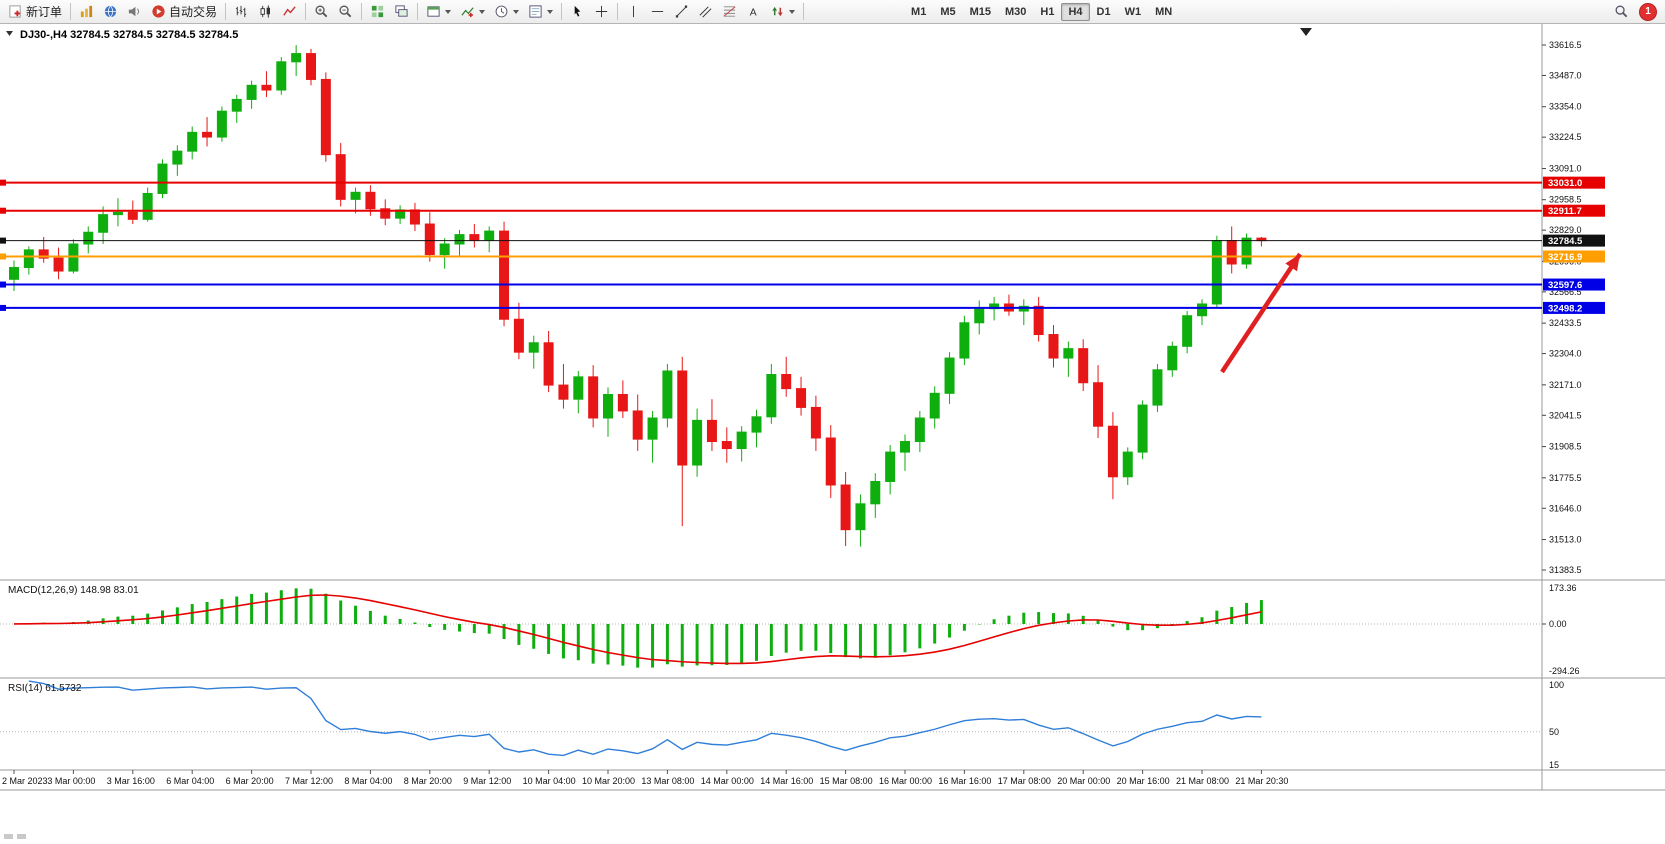 This screenshot has width=1665, height=844. What do you see at coordinates (905, 781) in the screenshot?
I see `svg-text: 16 Mar 00:00` at bounding box center [905, 781].